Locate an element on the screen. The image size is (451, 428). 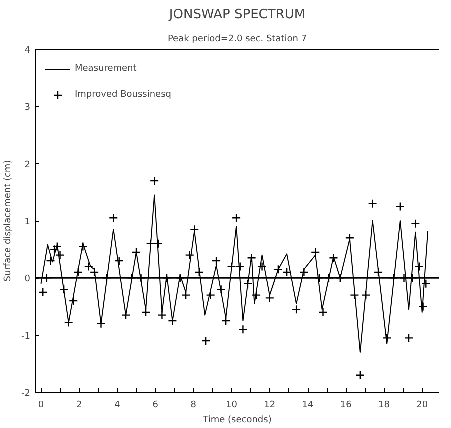
x-axis-title: Time (seconds) is located at coordinates (237, 421).